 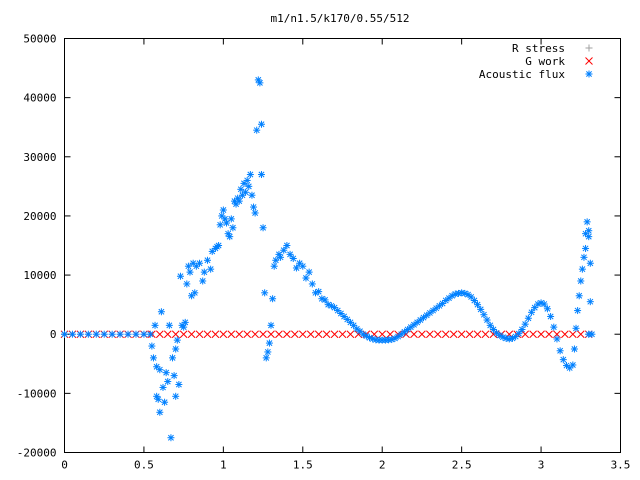 I want to click on x-tick-label: 2, so click(x=382, y=465).